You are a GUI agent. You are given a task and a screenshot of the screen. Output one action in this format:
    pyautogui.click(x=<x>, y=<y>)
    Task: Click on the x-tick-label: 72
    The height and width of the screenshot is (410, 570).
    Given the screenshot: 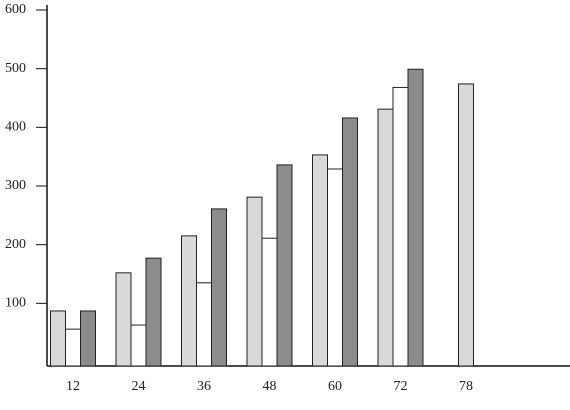 What is the action you would take?
    pyautogui.click(x=401, y=386)
    